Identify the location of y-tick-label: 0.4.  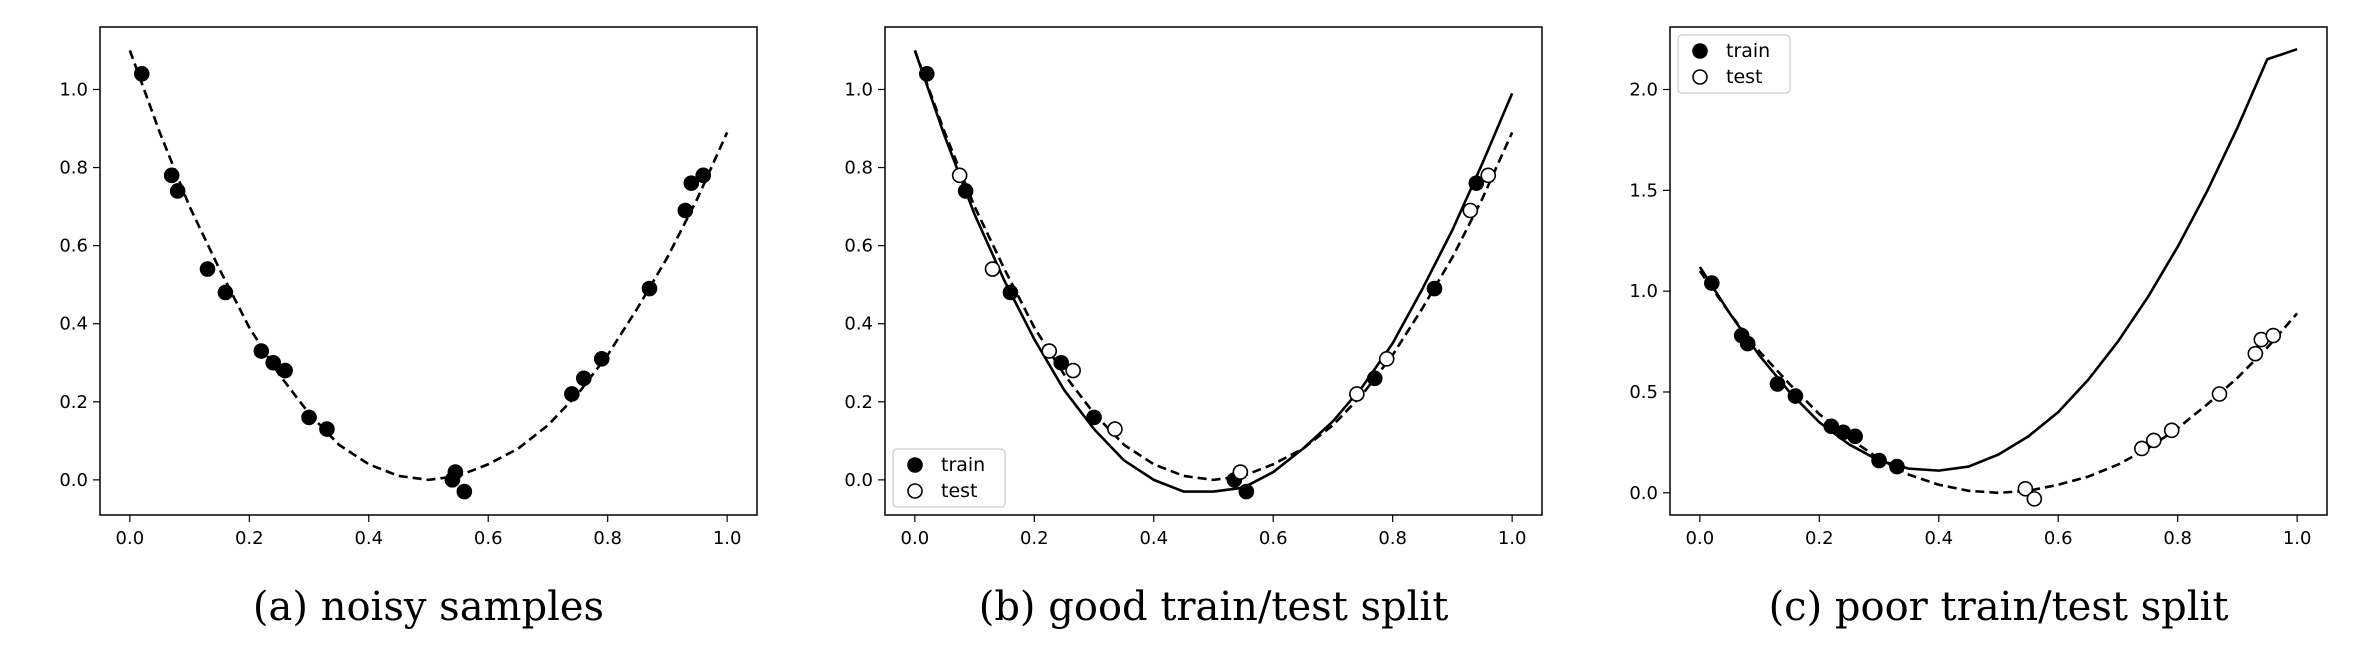
(858, 324).